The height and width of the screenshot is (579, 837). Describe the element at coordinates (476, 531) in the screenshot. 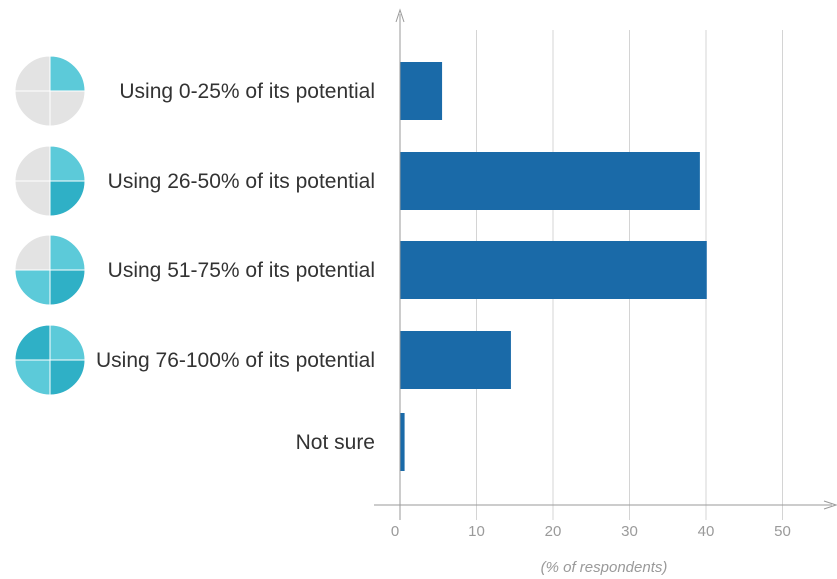

I see `x-tick-label: 10` at that location.